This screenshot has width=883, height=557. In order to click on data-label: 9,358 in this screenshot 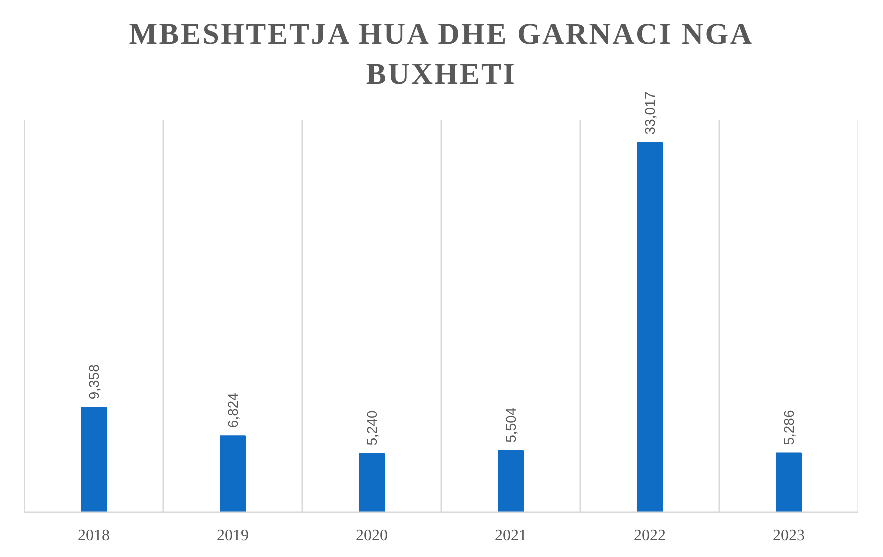, I will do `click(94, 382)`.